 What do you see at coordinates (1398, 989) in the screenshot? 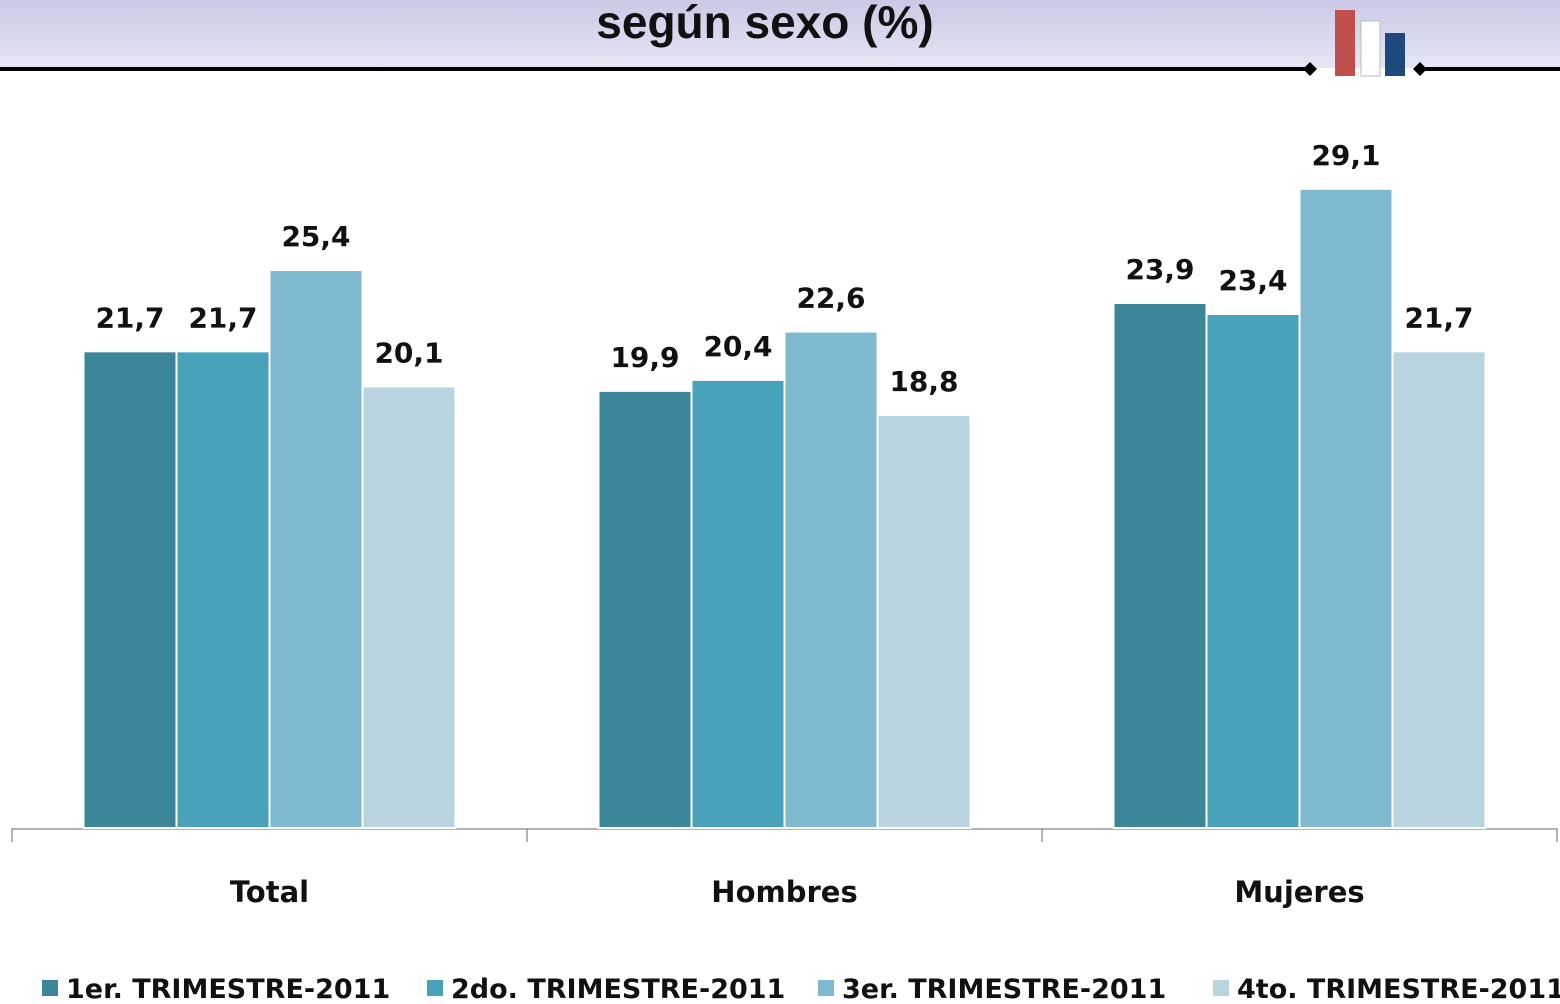
I see `legend-label: 4to. TRIMESTRE-2011` at bounding box center [1398, 989].